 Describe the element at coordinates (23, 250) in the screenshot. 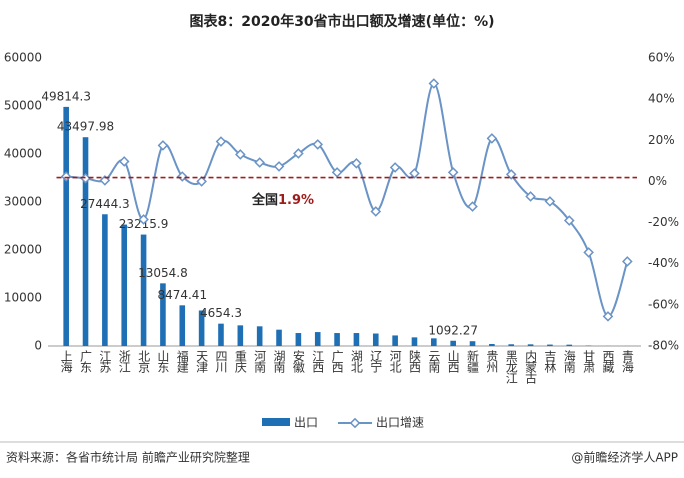

I see `y-tick-label: 20000` at that location.